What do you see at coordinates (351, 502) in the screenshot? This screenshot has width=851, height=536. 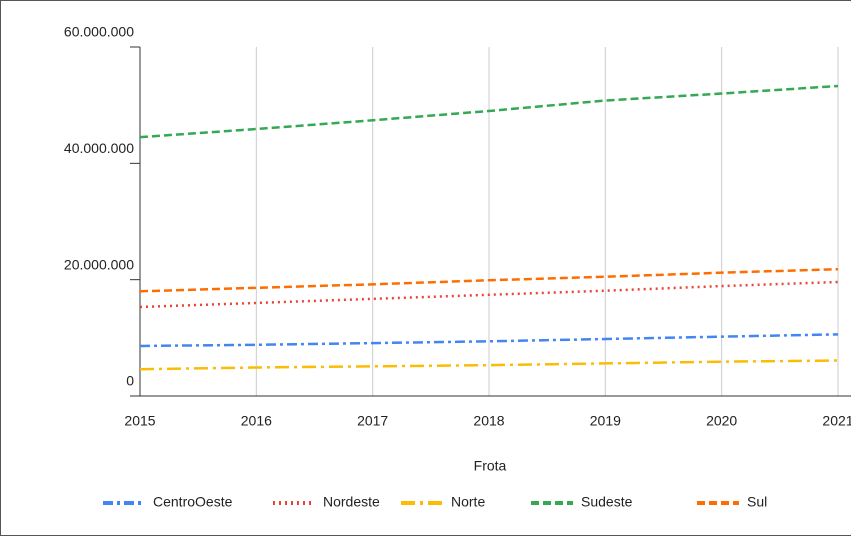 I see `legend-label: Nordeste` at bounding box center [351, 502].